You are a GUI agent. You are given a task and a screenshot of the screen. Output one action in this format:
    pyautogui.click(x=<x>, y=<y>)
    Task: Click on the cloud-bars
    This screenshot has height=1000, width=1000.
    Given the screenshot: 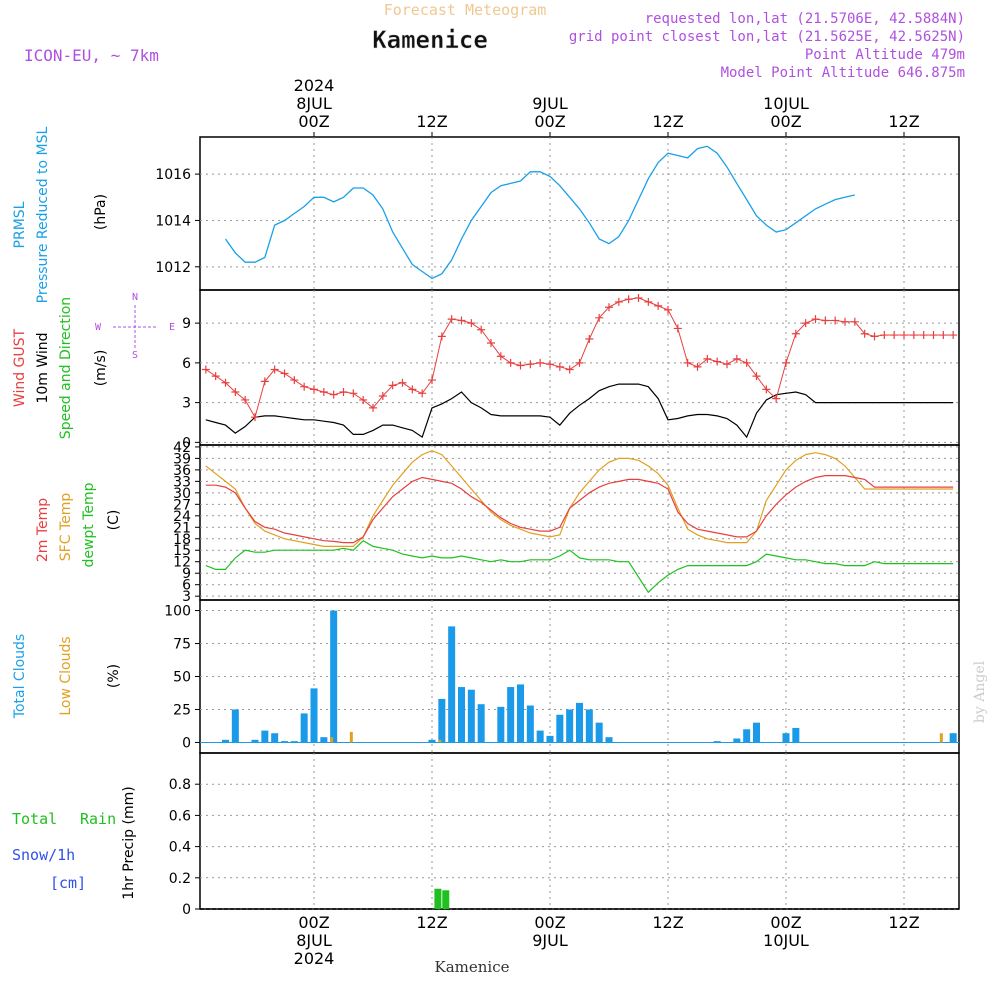 What is the action you would take?
    pyautogui.click(x=579, y=676)
    